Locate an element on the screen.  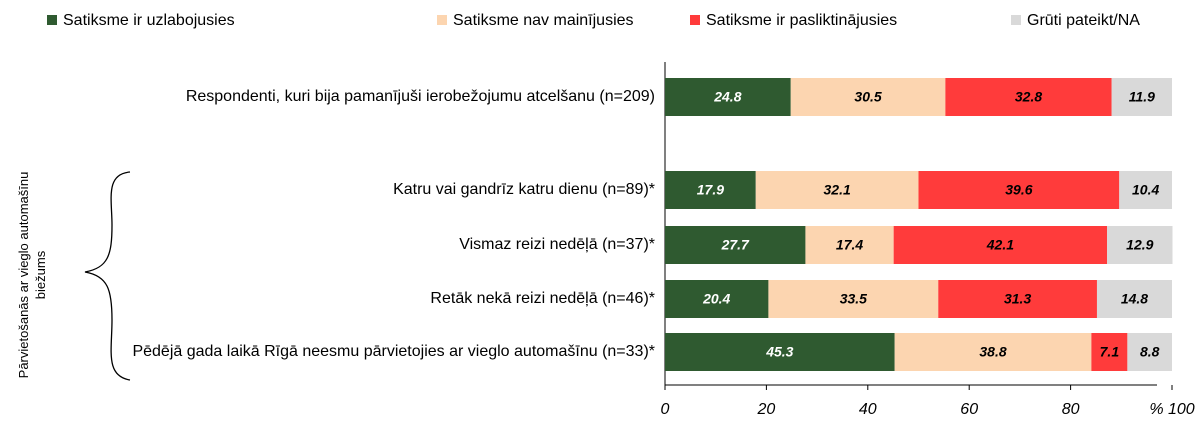
data-label: 42.1 is located at coordinates (1000, 245).